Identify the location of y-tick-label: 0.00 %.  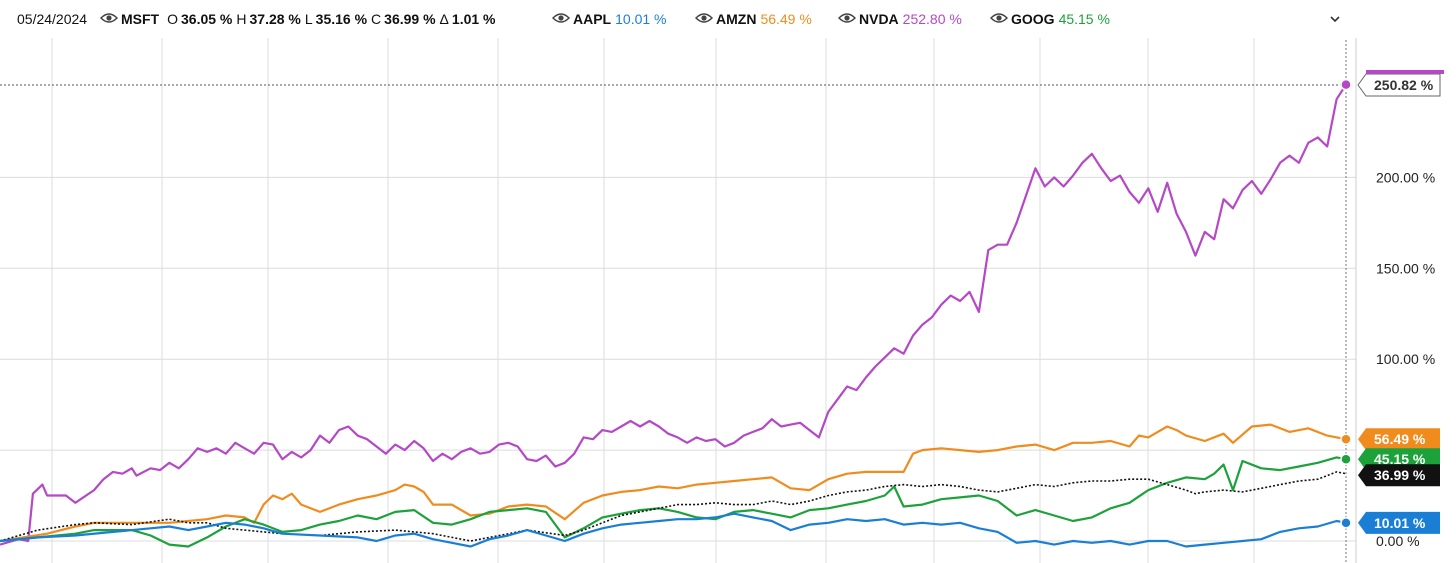
(1398, 541).